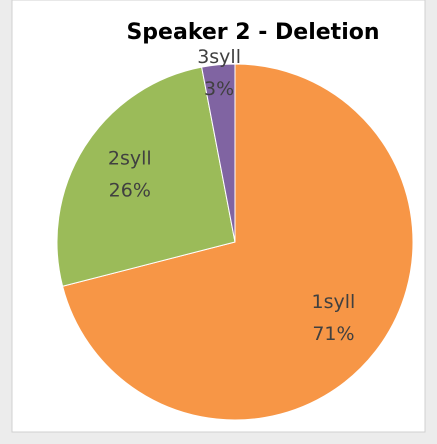 The width and height of the screenshot is (437, 444). Describe the element at coordinates (252, 32) in the screenshot. I see `chart-title: Speaker 2 - Deletion` at that location.